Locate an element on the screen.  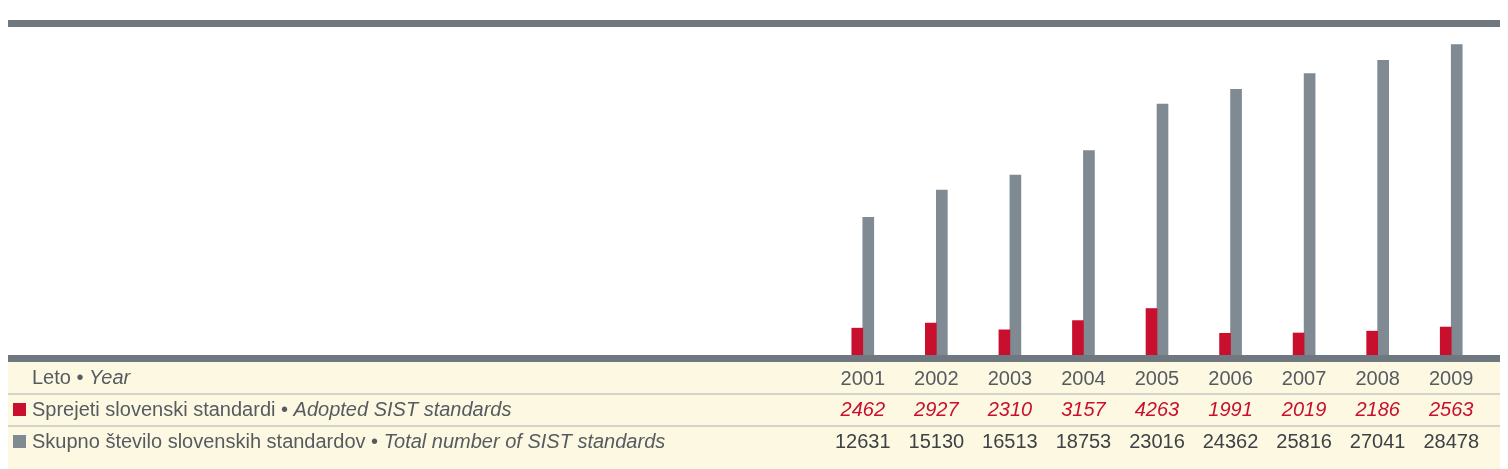
x-tick-label: 2002 is located at coordinates (936, 377).